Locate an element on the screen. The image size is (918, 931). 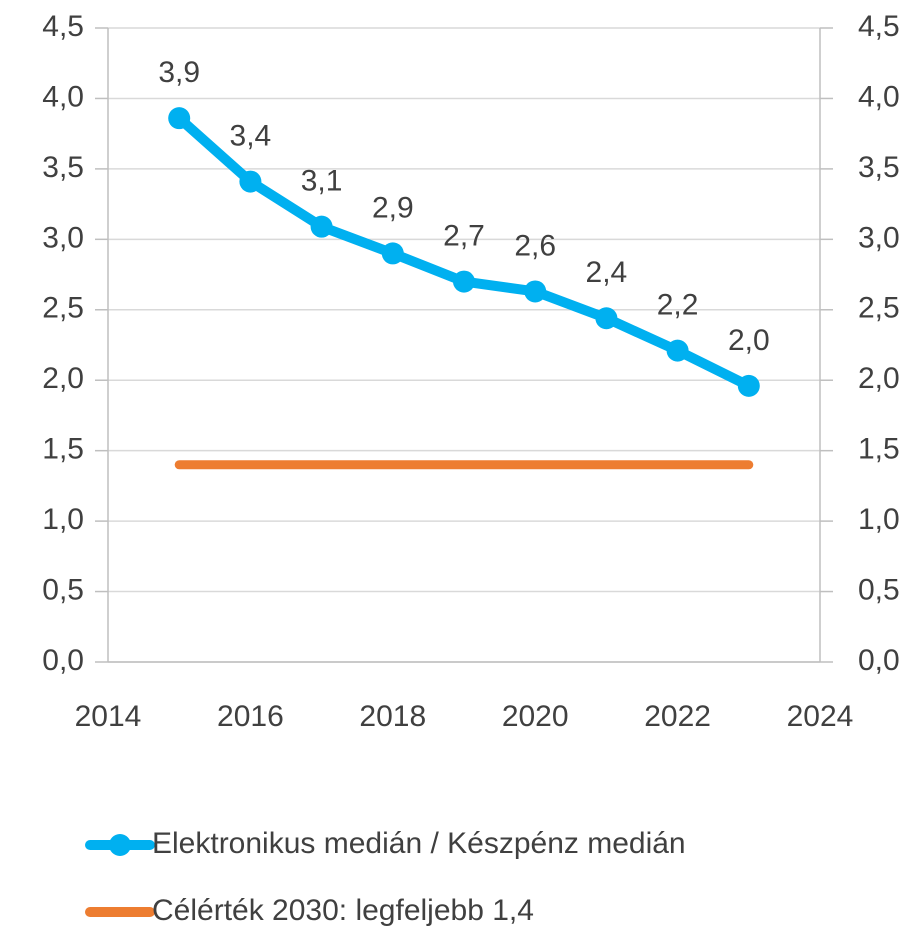
y-tick-label: 1,0 is located at coordinates (63, 519).